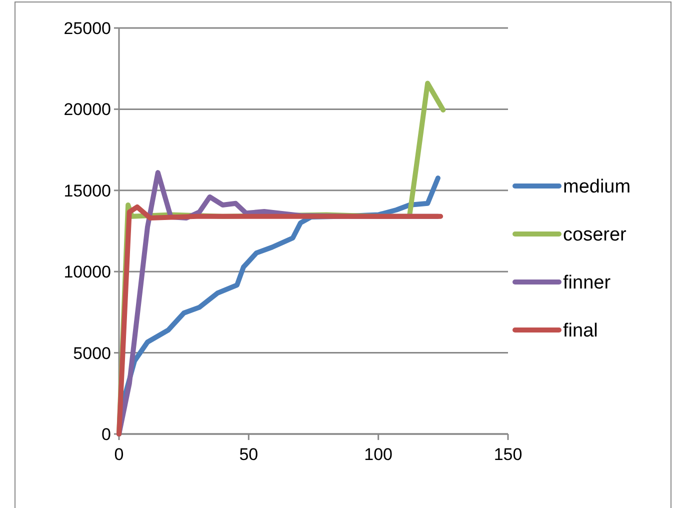 Image resolution: width=673 pixels, height=508 pixels. I want to click on x-tick-label: 150, so click(508, 454).